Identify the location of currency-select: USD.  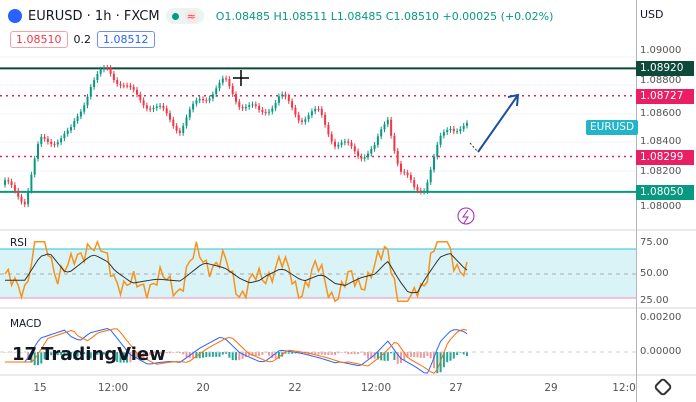
(652, 14).